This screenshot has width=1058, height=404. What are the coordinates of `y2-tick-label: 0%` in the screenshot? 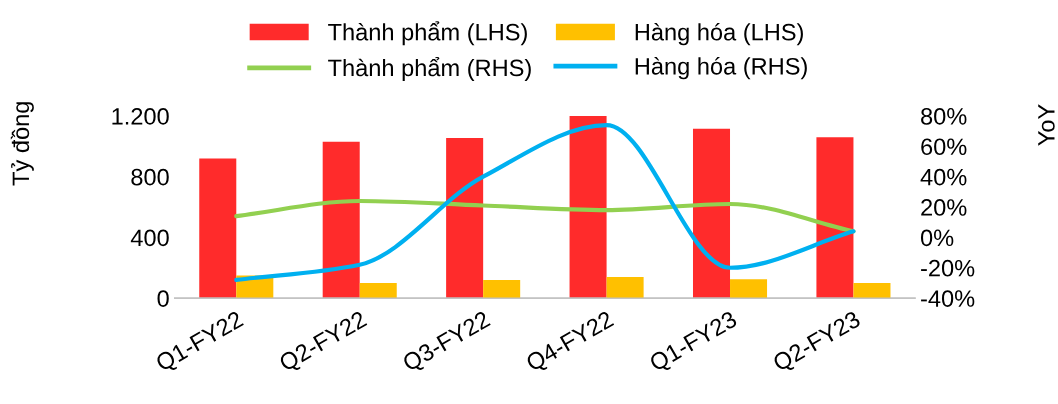 It's located at (937, 238).